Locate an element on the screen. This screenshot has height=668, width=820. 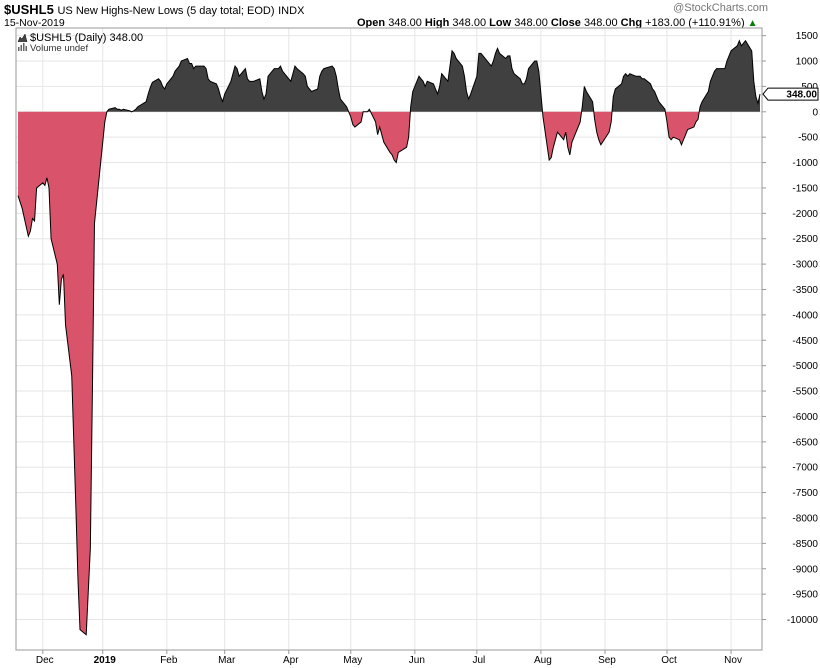
y-tick-label: -4500 is located at coordinates (805, 341).